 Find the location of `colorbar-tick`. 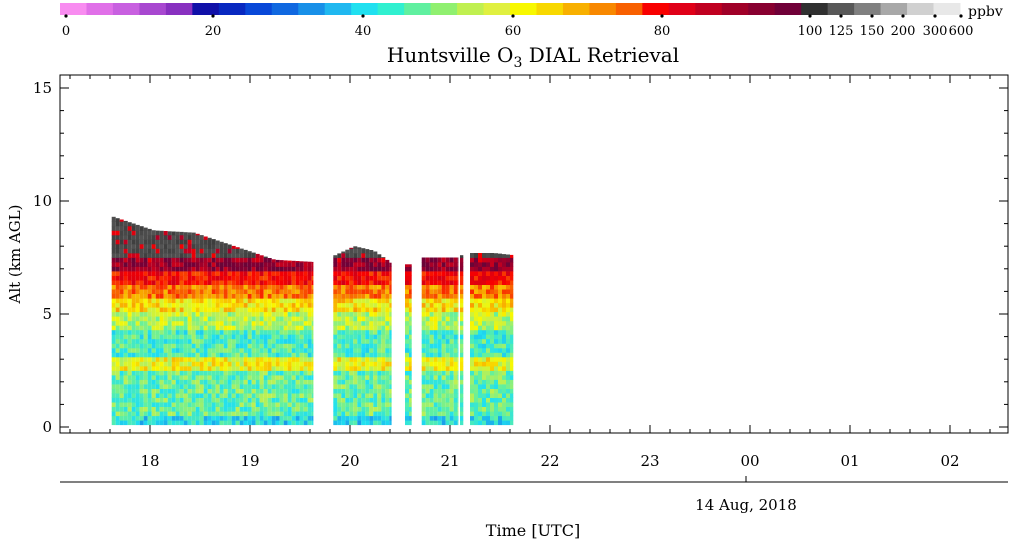

colorbar-tick is located at coordinates (841, 16).